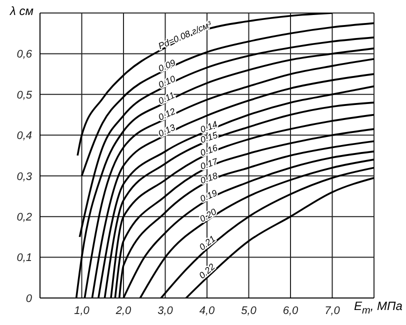 This screenshot has width=406, height=325. I want to click on x-tick-label: 3,0, so click(166, 310).